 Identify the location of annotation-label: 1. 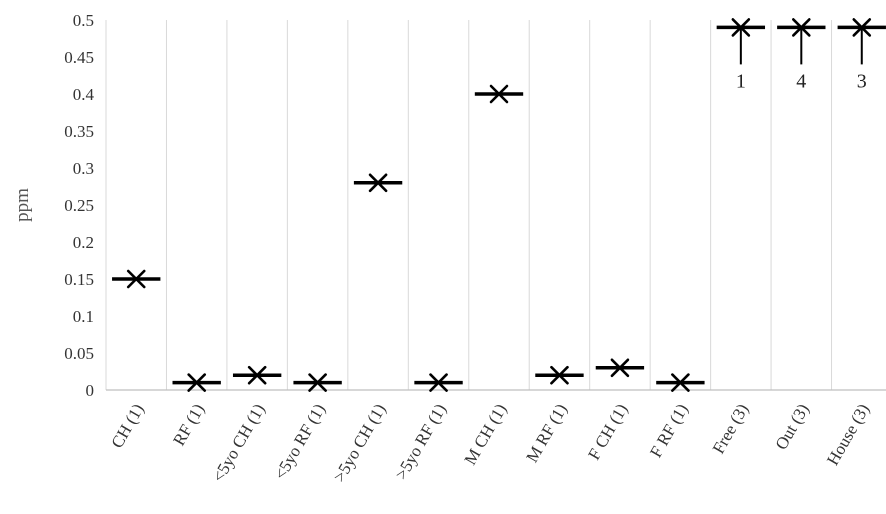
(741, 81).